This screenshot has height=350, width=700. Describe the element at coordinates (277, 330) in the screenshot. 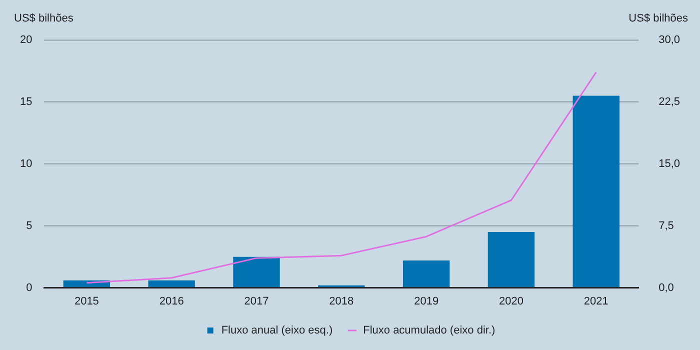

I see `legend-label: Fluxo anual (eixo esq.)` at that location.